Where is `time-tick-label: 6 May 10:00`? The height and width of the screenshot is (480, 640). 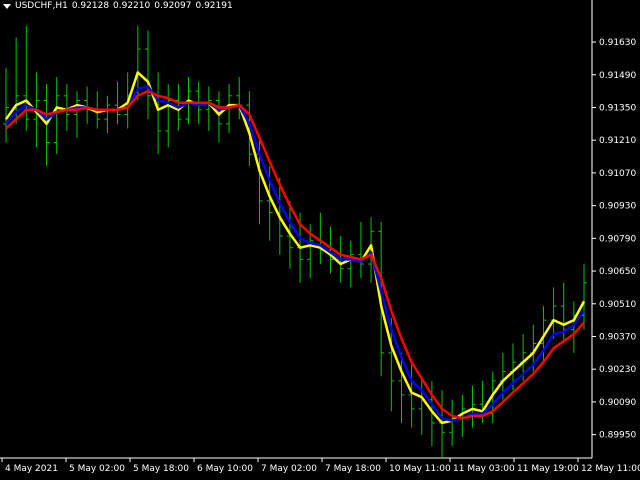
time-tick-label: 6 May 10:00 is located at coordinates (225, 469).